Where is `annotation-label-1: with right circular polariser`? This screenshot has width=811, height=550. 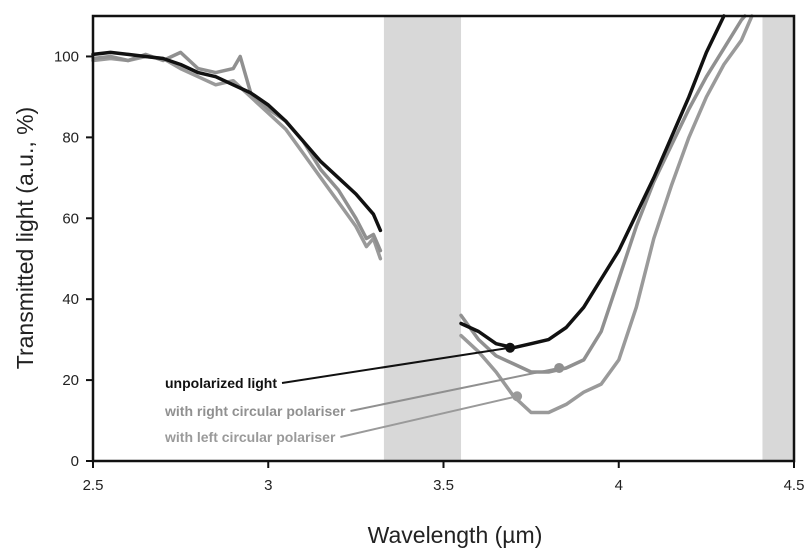 annotation-label-1: with right circular polariser is located at coordinates (255, 411).